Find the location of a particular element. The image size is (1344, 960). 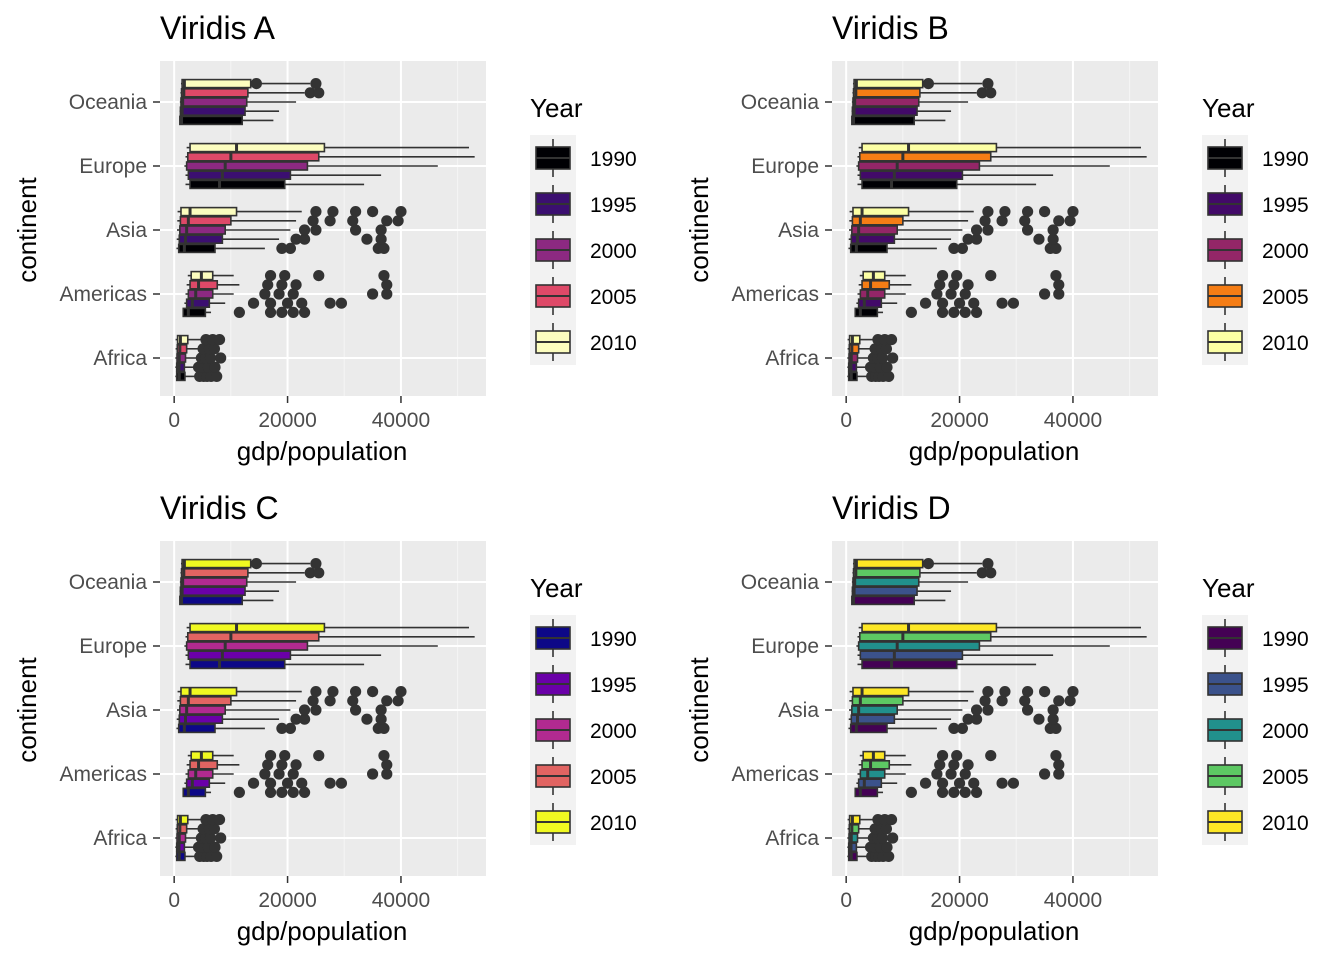

panel-title: Viridis A is located at coordinates (218, 28).